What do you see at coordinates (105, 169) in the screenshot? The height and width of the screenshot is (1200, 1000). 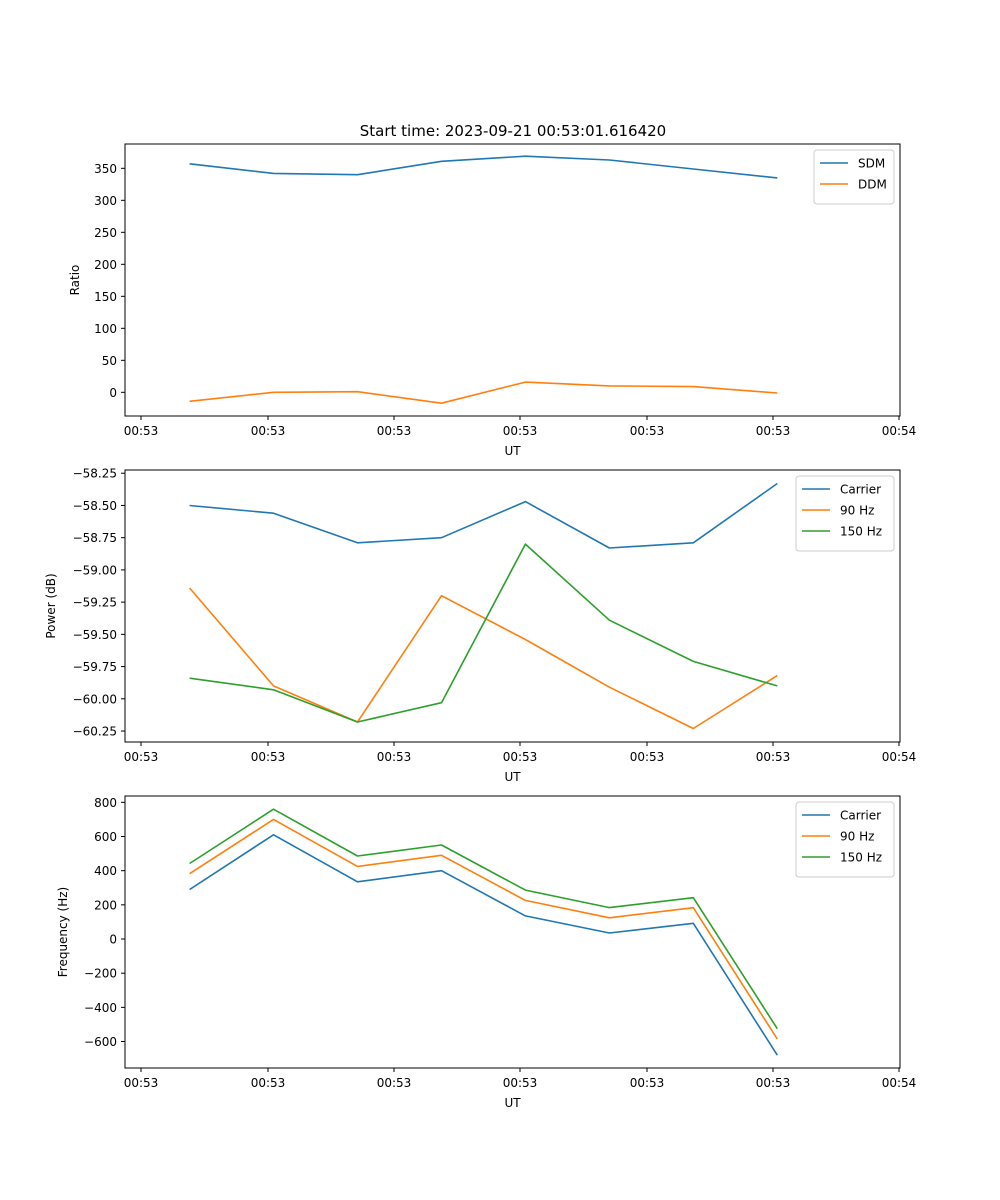 I see `y-tick-label: 350` at bounding box center [105, 169].